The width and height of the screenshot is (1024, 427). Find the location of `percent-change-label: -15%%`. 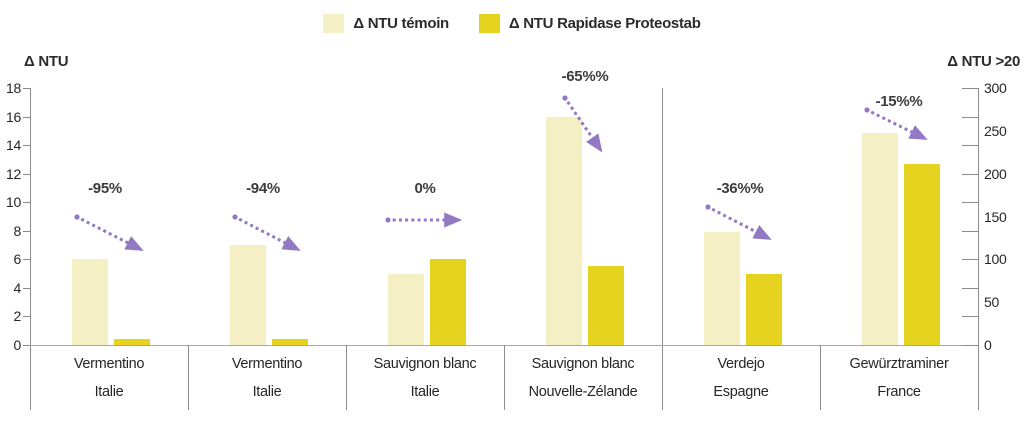

percent-change-label: -15%% is located at coordinates (899, 101).